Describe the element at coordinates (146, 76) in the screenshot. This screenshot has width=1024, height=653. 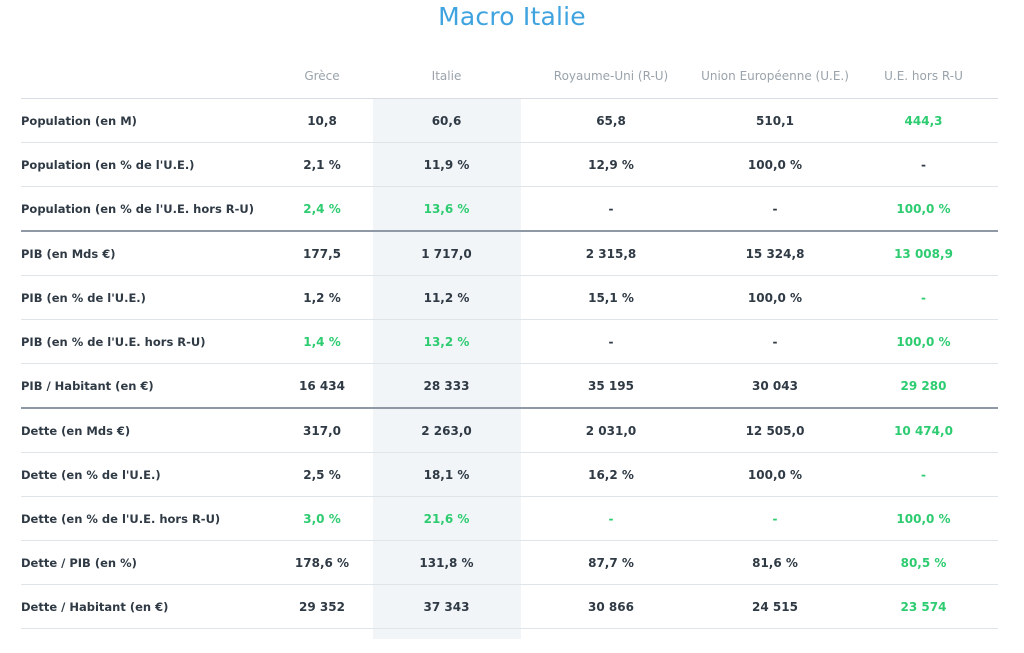
I see `header-label-column` at that location.